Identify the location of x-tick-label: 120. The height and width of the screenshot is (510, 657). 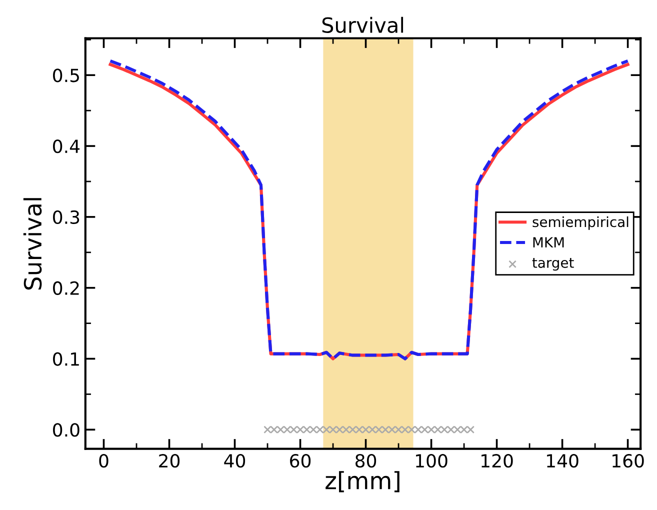
(497, 461).